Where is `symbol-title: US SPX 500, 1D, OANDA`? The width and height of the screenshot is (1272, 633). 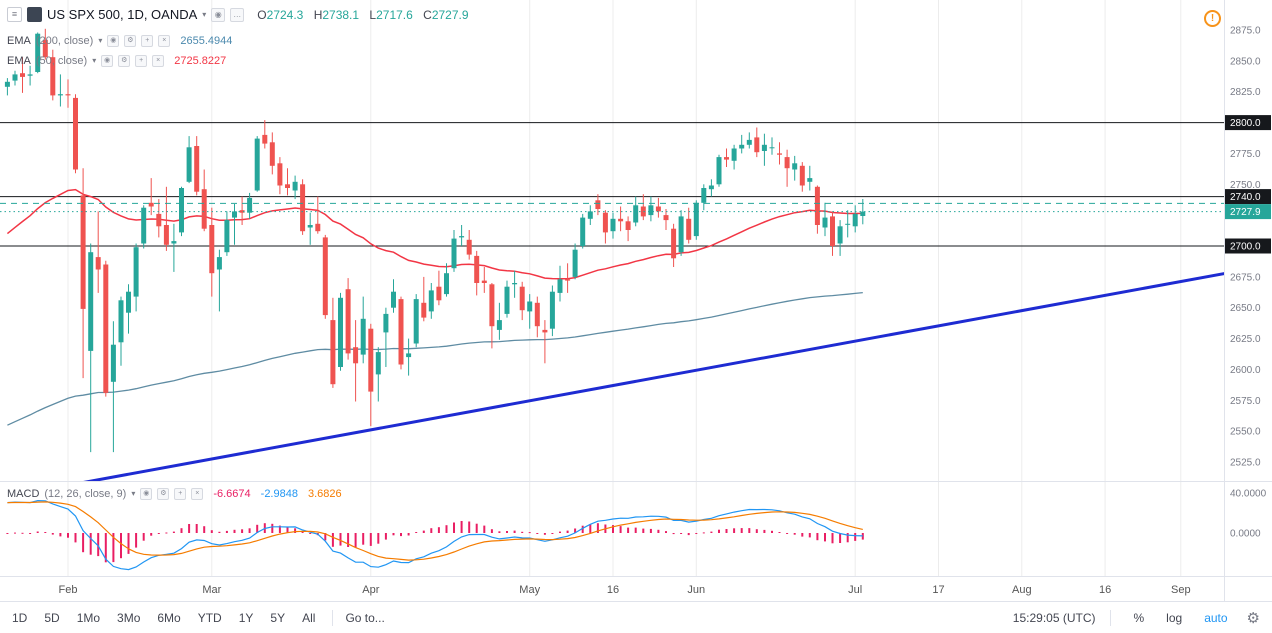 symbol-title: US SPX 500, 1D, OANDA is located at coordinates (122, 14).